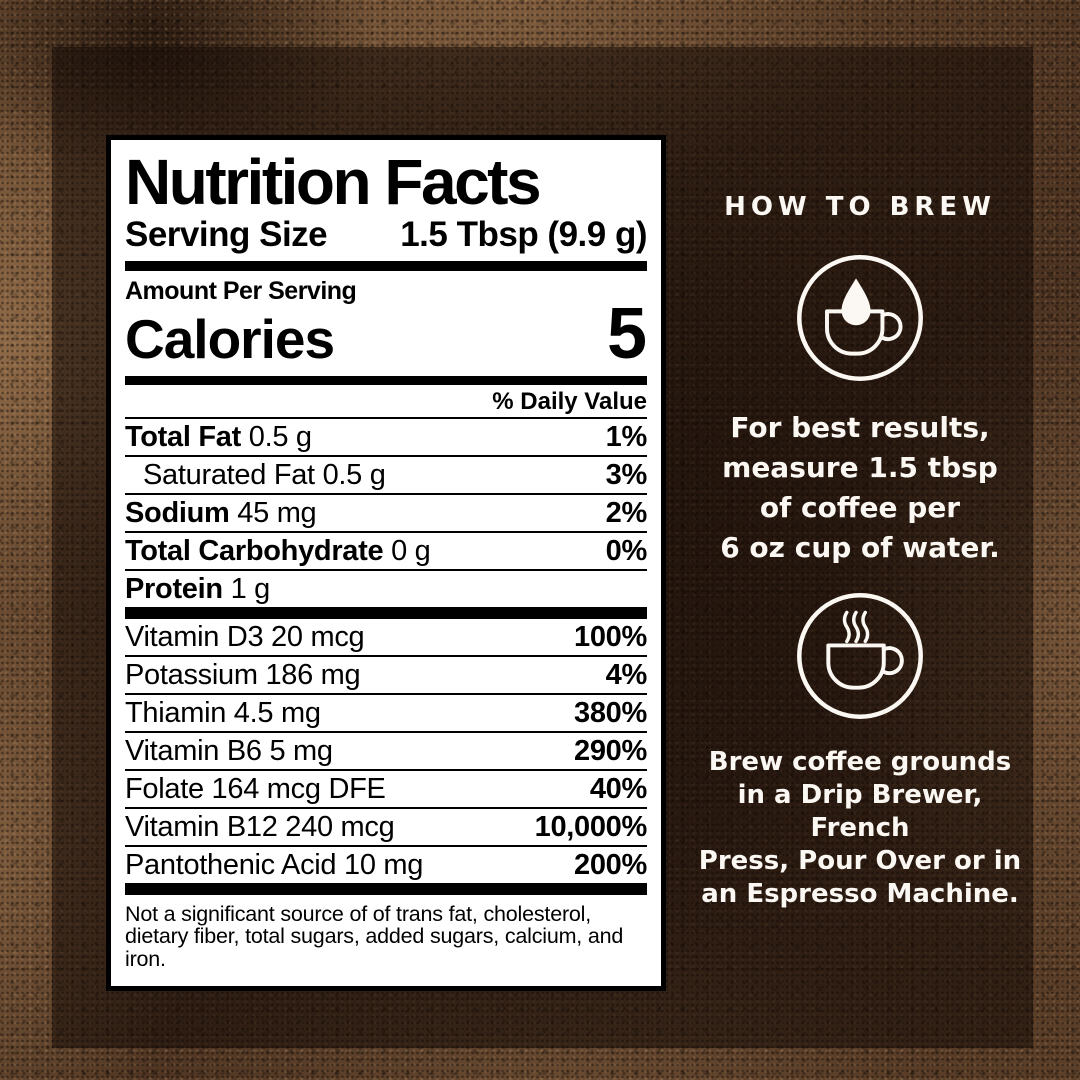 This screenshot has height=1080, width=1080. Describe the element at coordinates (278, 550) in the screenshot. I see `nutrient-name: Total Carbohydrate 0 g` at that location.